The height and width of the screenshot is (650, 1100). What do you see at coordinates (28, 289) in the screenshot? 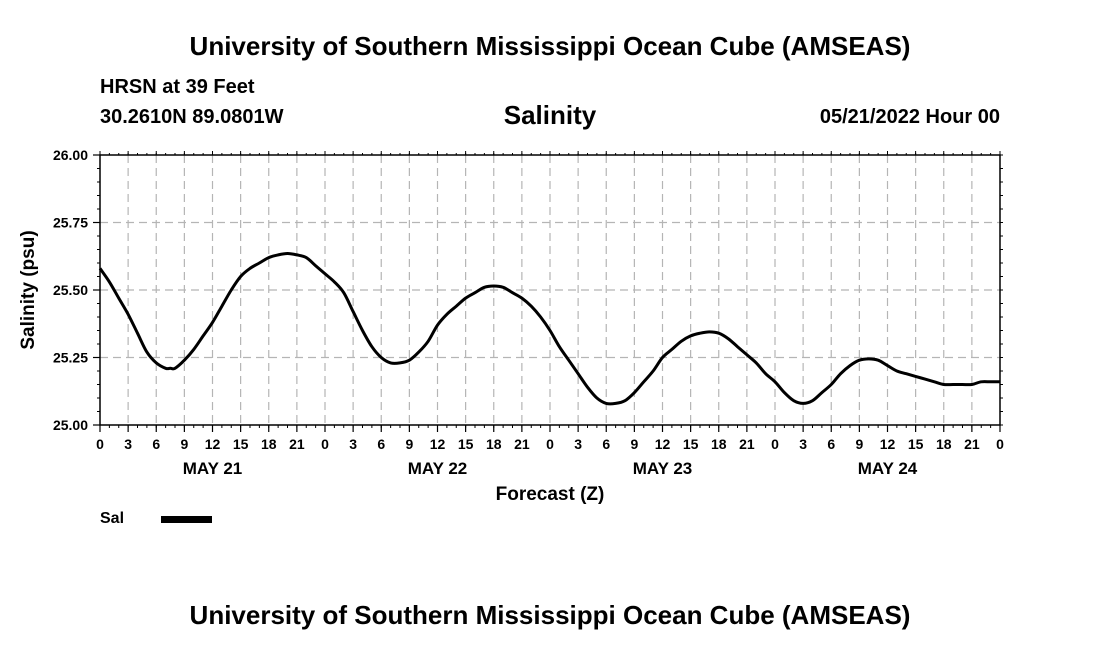
I see `y-axis-title: Salinity (psu)` at bounding box center [28, 289].